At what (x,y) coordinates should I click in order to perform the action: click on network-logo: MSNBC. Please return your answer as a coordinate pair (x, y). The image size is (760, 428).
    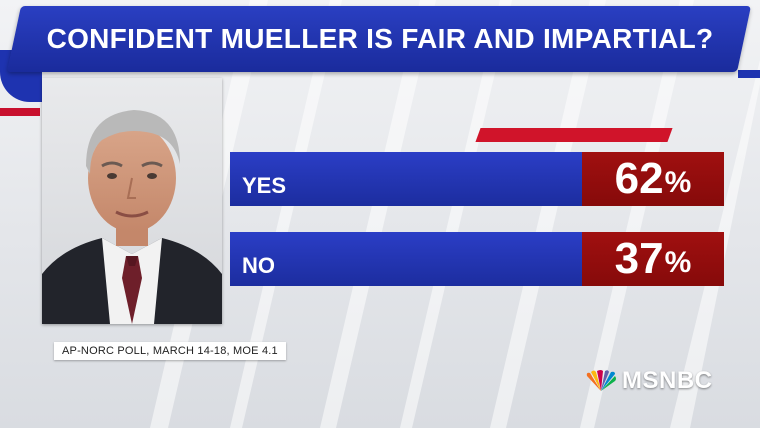
    Looking at the image, I should click on (648, 381).